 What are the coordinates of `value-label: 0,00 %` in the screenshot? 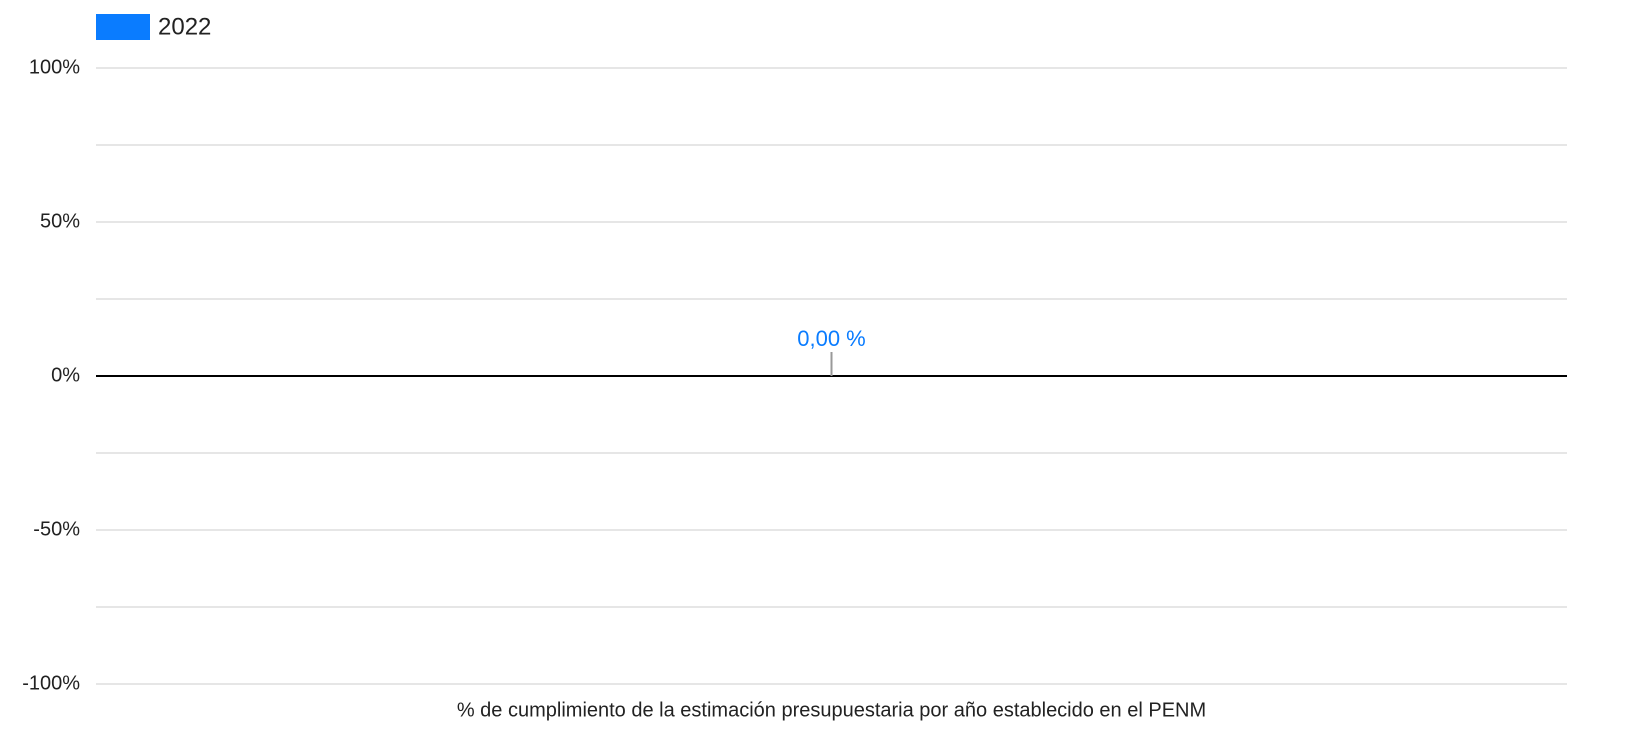 It's located at (831, 338).